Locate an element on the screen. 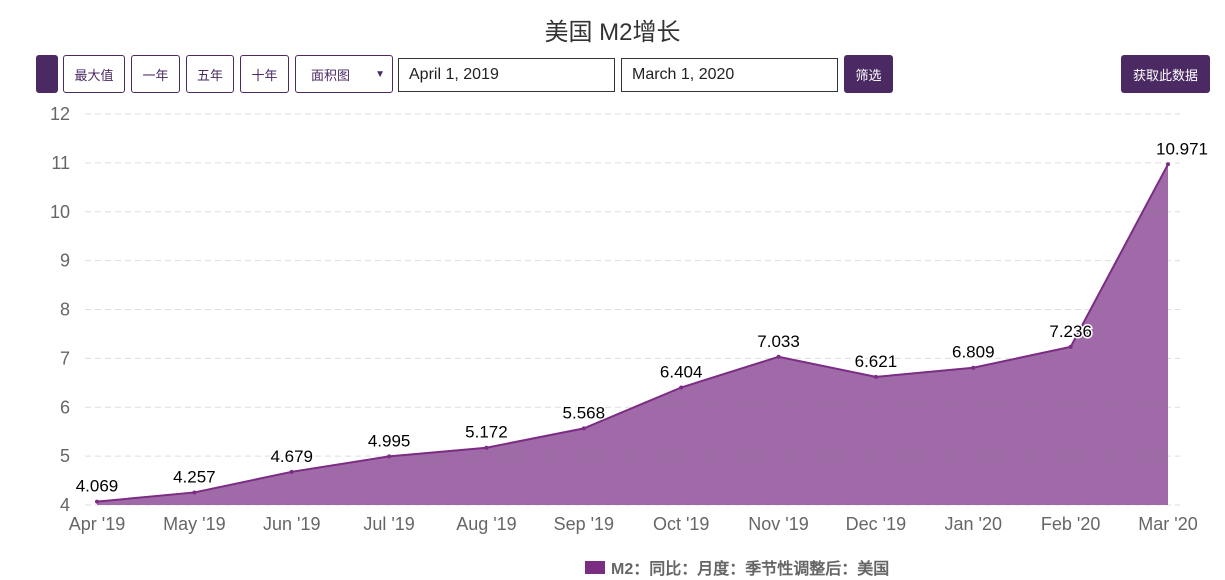 This screenshot has width=1225, height=580. filter-button: 筛选 is located at coordinates (868, 74).